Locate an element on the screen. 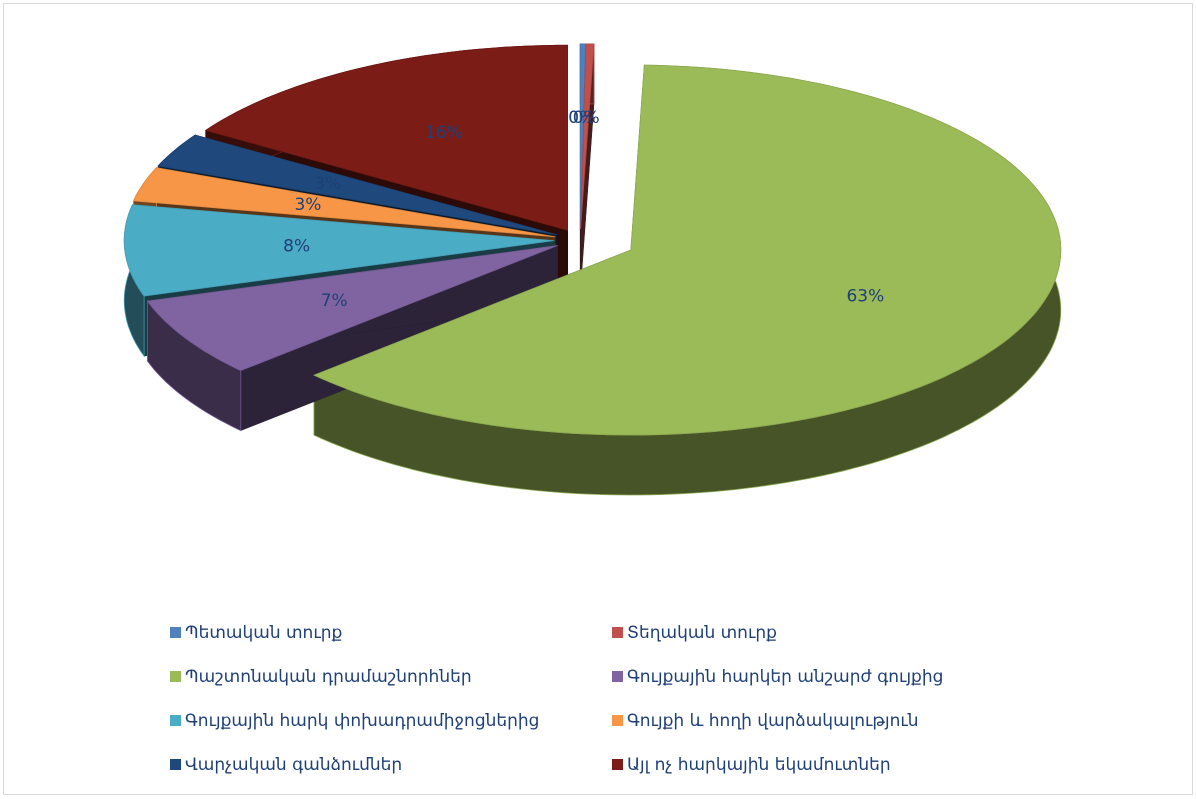 Image resolution: width=1196 pixels, height=799 pixels. data-label: 63% is located at coordinates (865, 296).